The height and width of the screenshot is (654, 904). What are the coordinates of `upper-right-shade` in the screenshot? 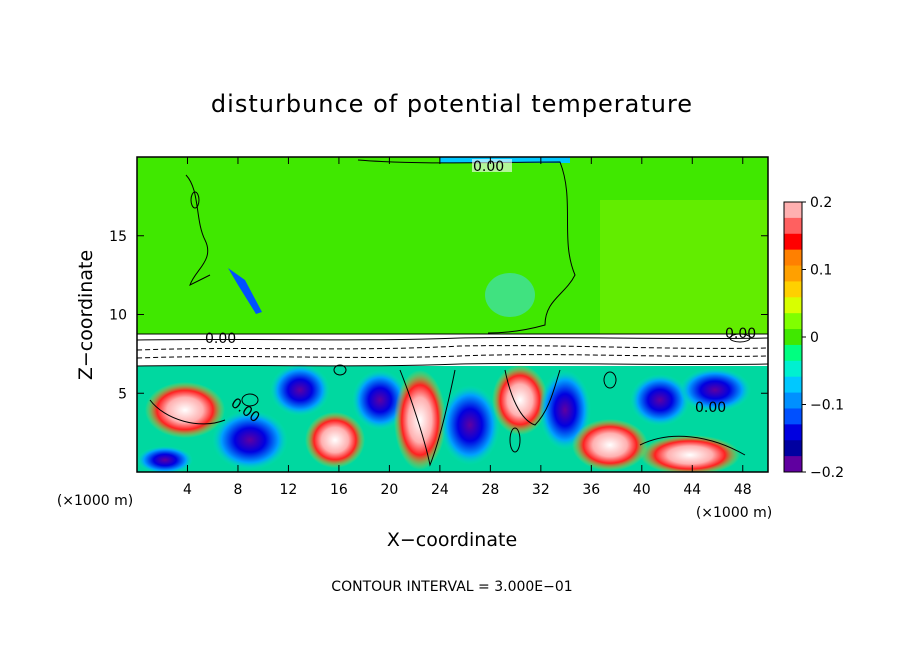 It's located at (684, 268).